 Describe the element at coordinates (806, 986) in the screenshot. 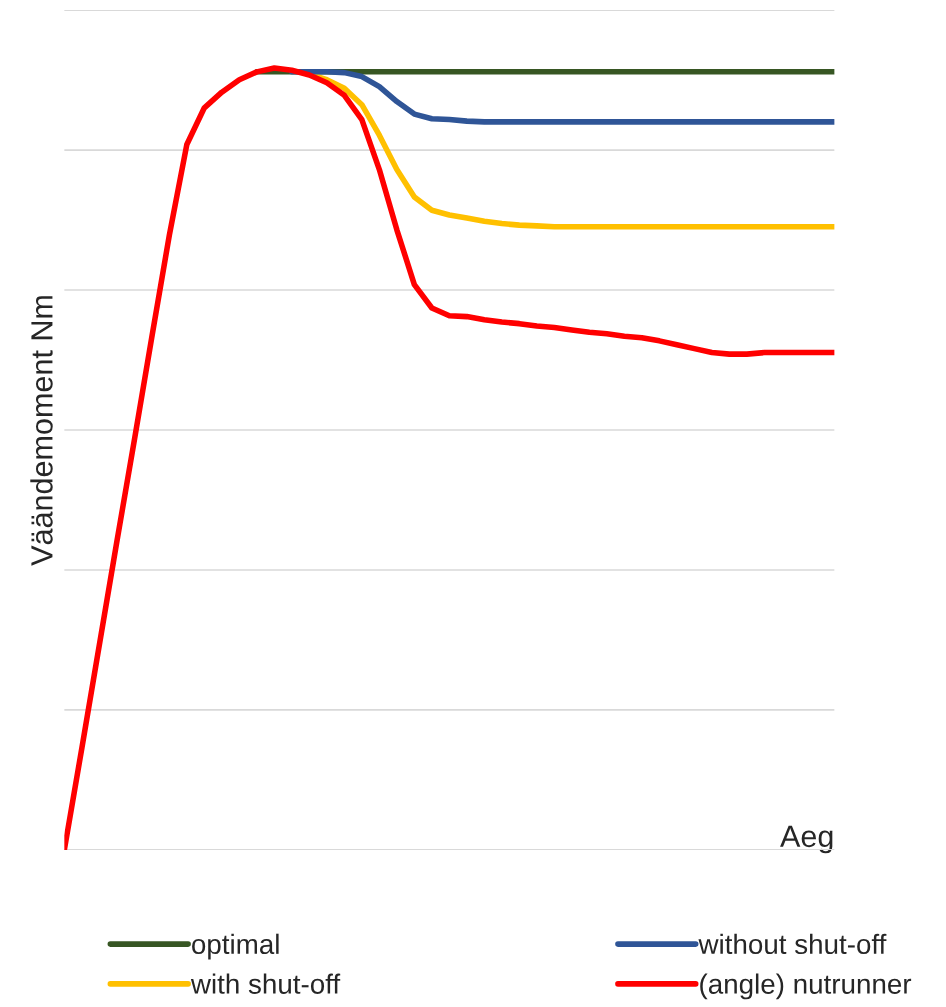

I see `legend-label: (angle) nutrunner` at that location.